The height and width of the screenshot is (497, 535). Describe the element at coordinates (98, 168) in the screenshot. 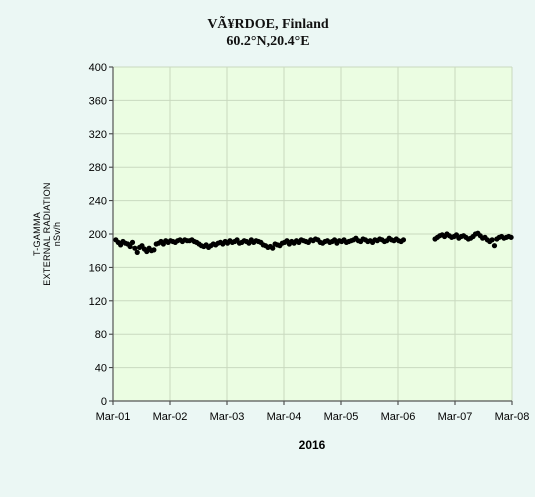

I see `y-tick-label: 280` at that location.